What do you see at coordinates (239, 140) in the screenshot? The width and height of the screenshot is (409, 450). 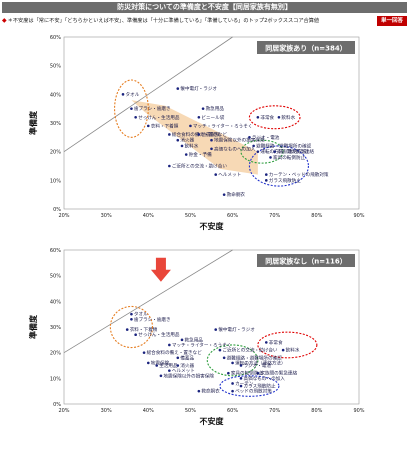 I see `data-point-label: 地震保険以外の損害保険` at bounding box center [239, 140].